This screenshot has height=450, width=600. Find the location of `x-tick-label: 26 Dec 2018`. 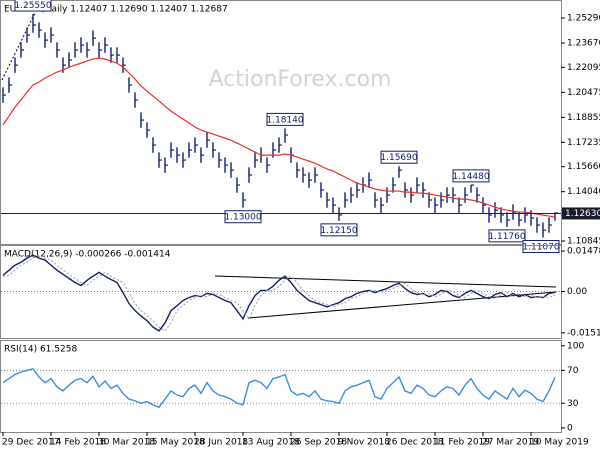

x-tick-label: 26 Dec 2018 is located at coordinates (415, 443).